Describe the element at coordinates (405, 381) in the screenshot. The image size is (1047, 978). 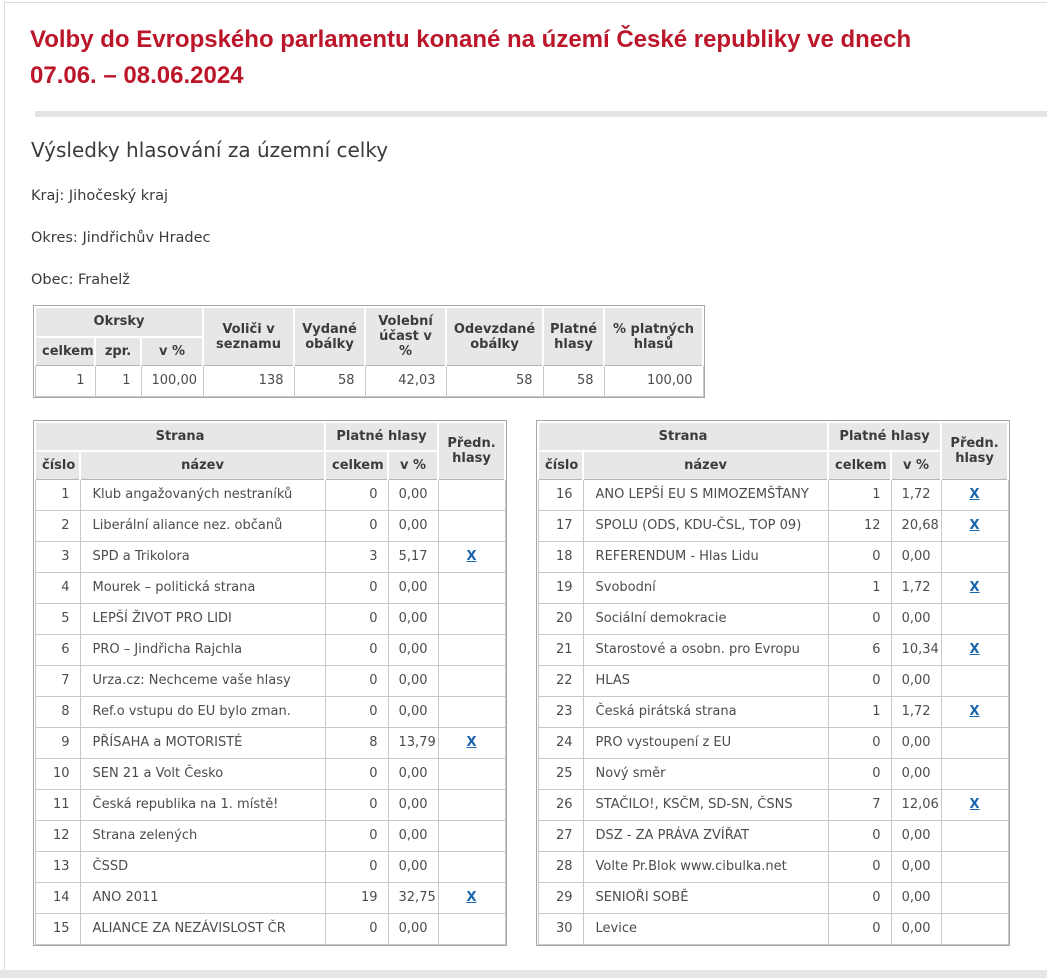
I see `volebni-ucast-value: 42,03` at that location.